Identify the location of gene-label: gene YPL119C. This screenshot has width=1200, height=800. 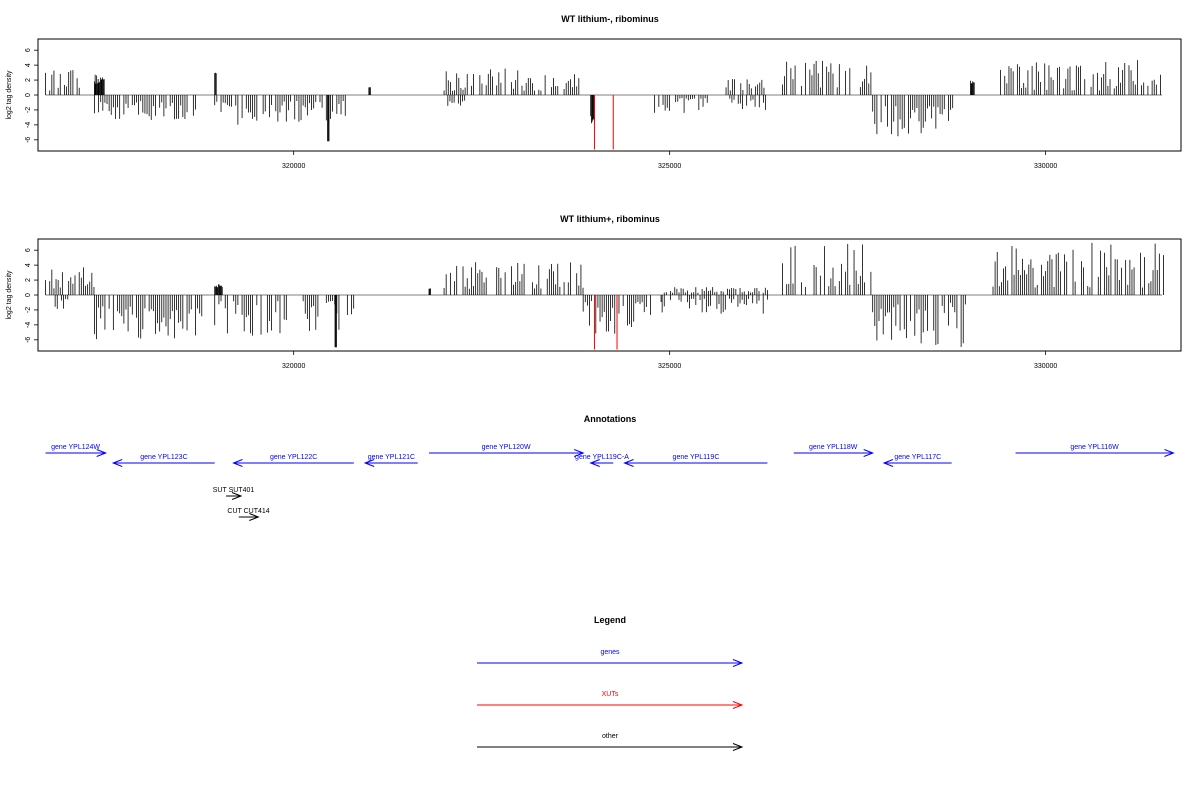
(696, 457).